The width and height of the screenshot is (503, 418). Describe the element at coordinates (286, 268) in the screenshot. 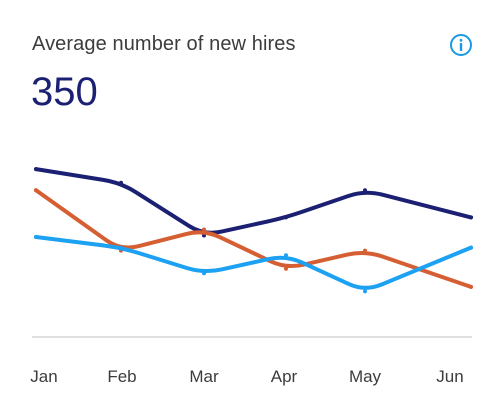

I see `series-2-point-apr` at that location.